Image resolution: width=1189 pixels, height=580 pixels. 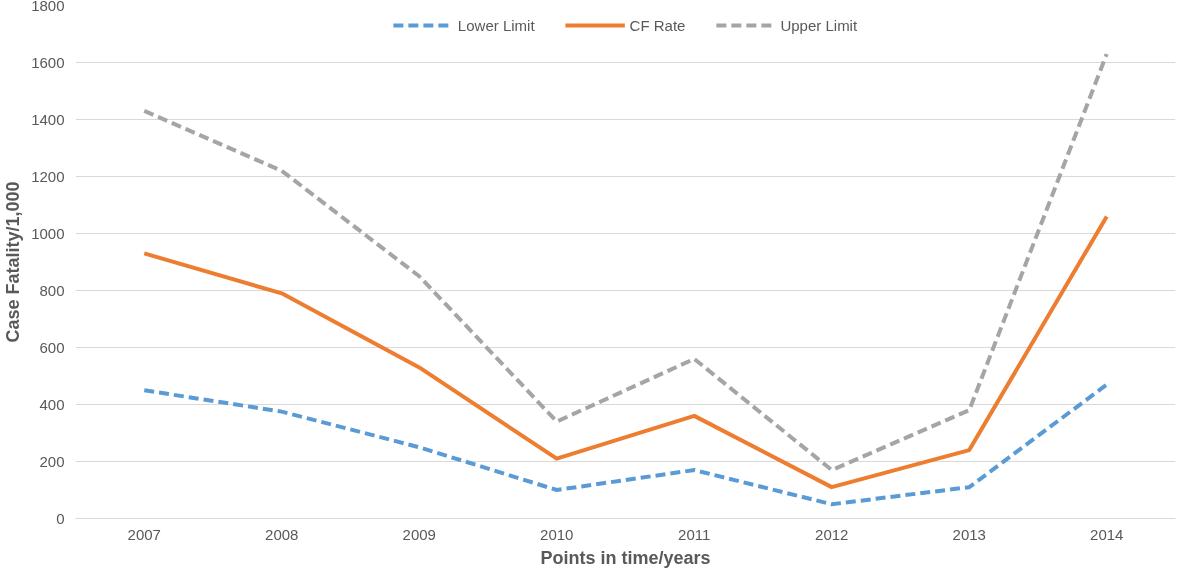 What do you see at coordinates (657, 25) in the screenshot?
I see `legend-label: CF Rate` at bounding box center [657, 25].